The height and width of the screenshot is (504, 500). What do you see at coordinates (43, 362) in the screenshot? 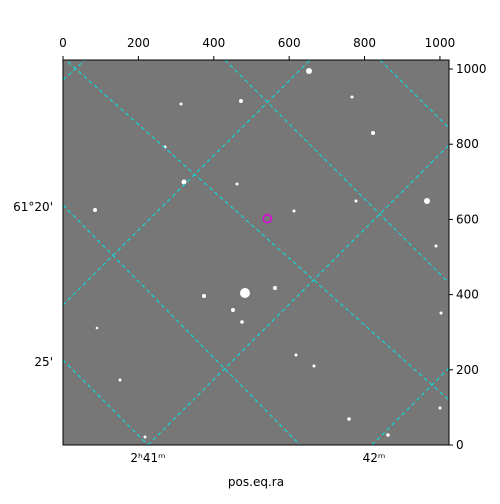
I see `dec-label: 25'` at bounding box center [43, 362].